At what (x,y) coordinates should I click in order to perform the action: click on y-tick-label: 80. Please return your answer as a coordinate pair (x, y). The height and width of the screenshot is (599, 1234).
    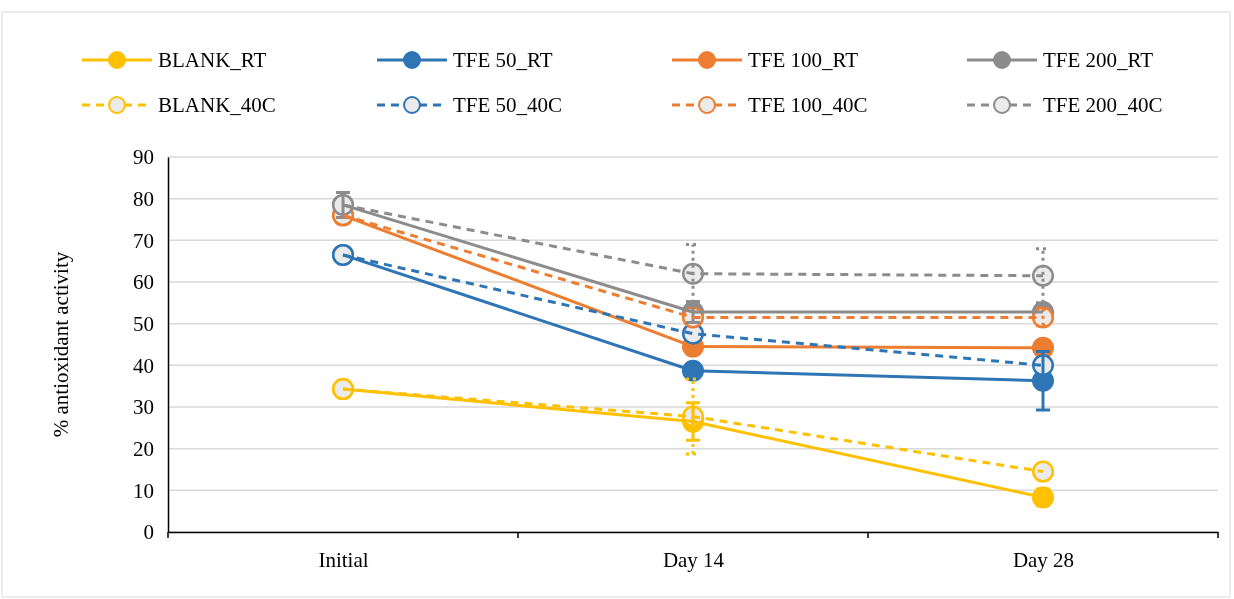
    Looking at the image, I should click on (143, 198).